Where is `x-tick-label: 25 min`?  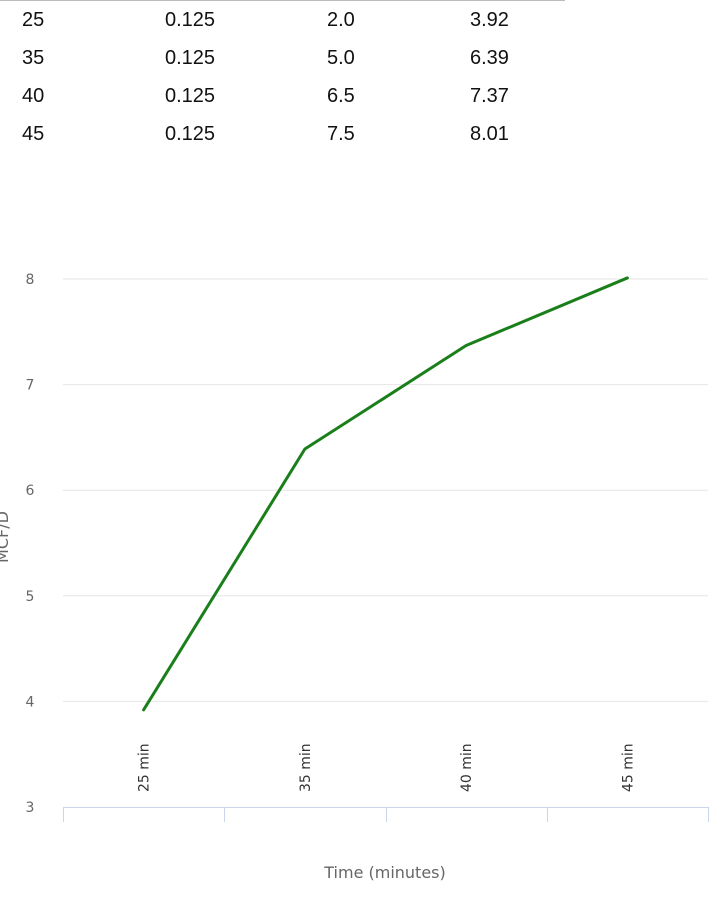
x-tick-label: 25 min is located at coordinates (145, 767).